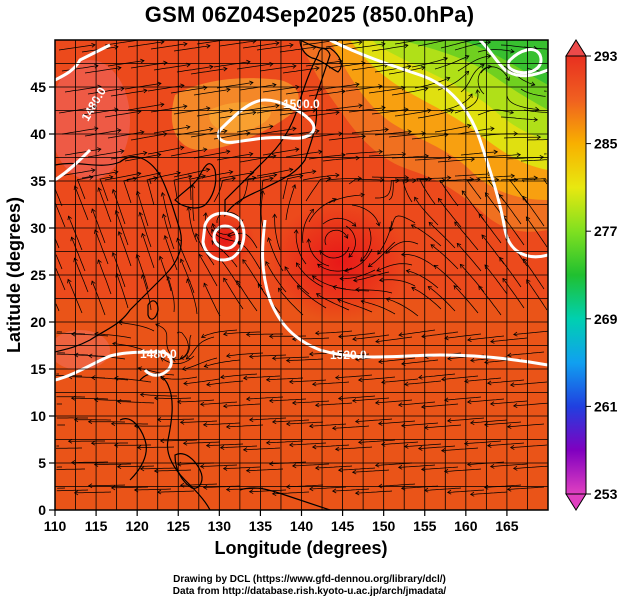  What do you see at coordinates (38, 134) in the screenshot?
I see `y-tick-label: 40` at bounding box center [38, 134].